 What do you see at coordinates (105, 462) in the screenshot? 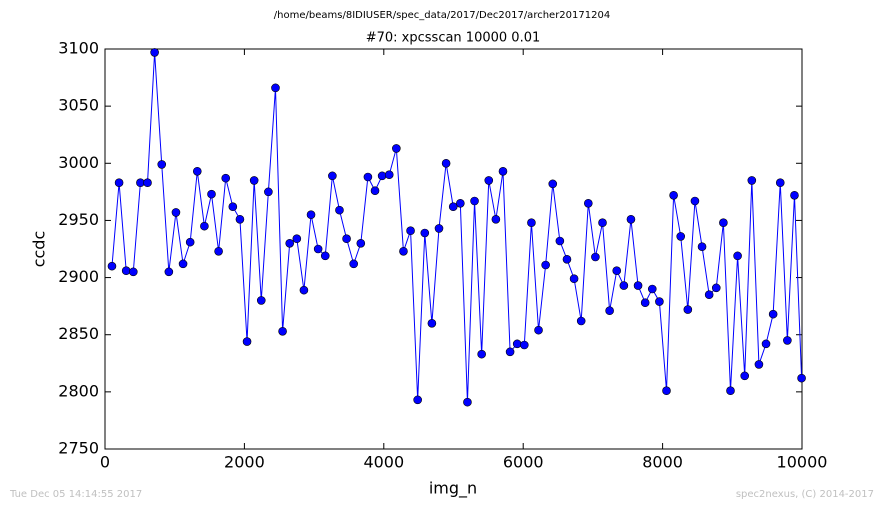
I see `x-tick-label: 0` at bounding box center [105, 462].